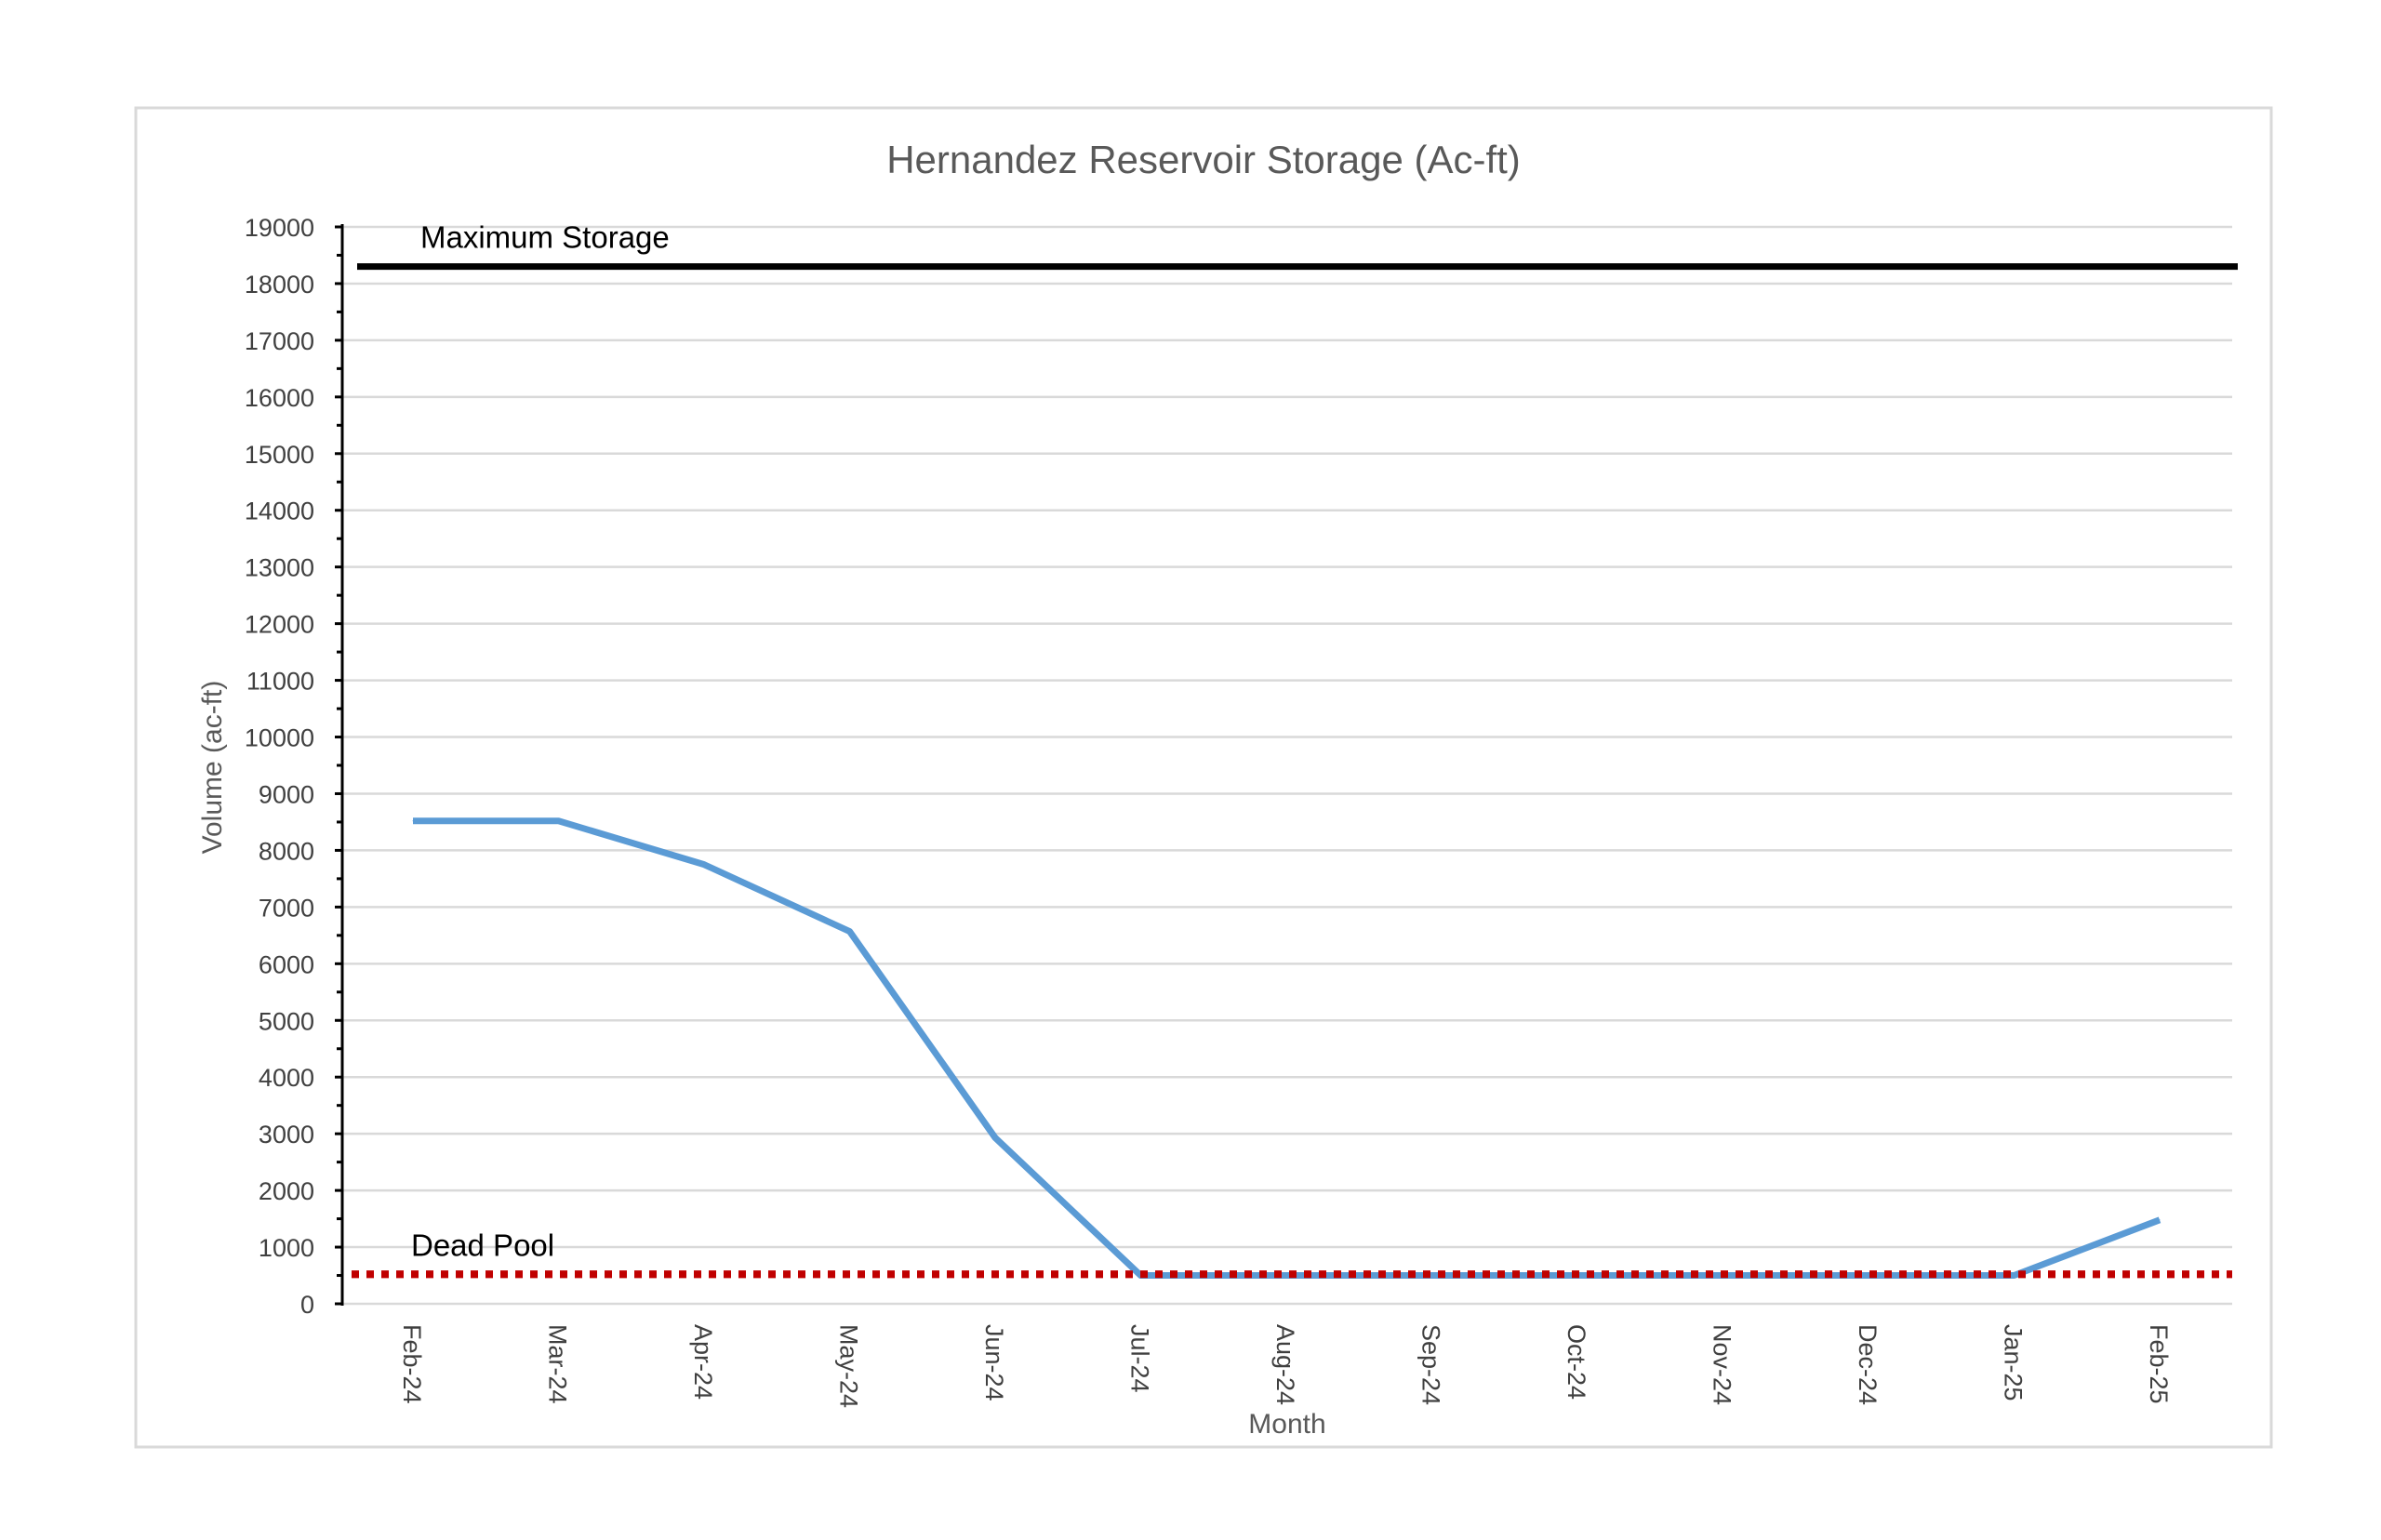 This screenshot has width=2381, height=1540. Describe the element at coordinates (286, 794) in the screenshot. I see `y-tick-label: 9000` at that location.